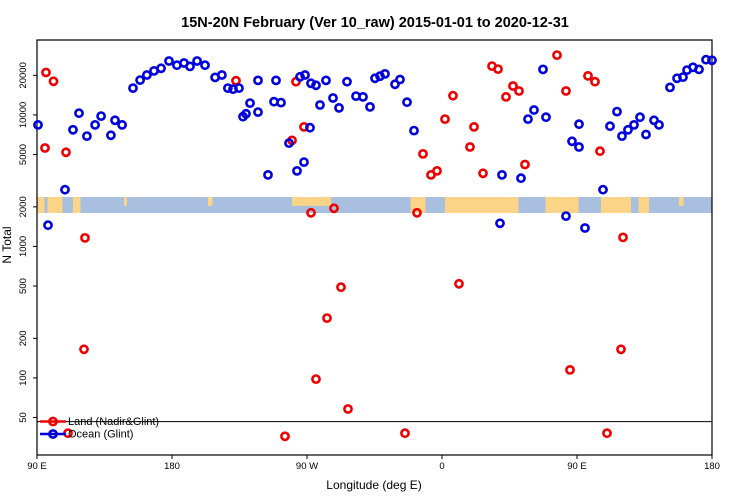 The image size is (750, 500). Describe the element at coordinates (23, 338) in the screenshot. I see `y-tick-label: 200` at that location.